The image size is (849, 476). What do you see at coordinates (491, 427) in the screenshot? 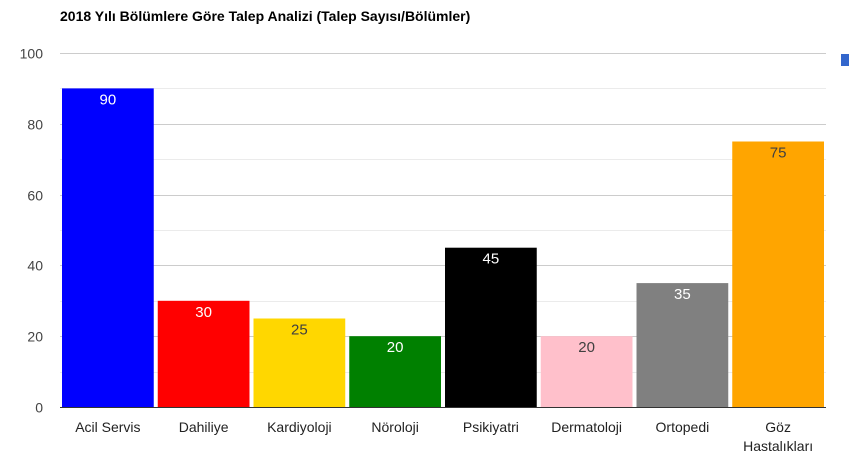
I see `x-tick-label: Psikiyatri` at bounding box center [491, 427].